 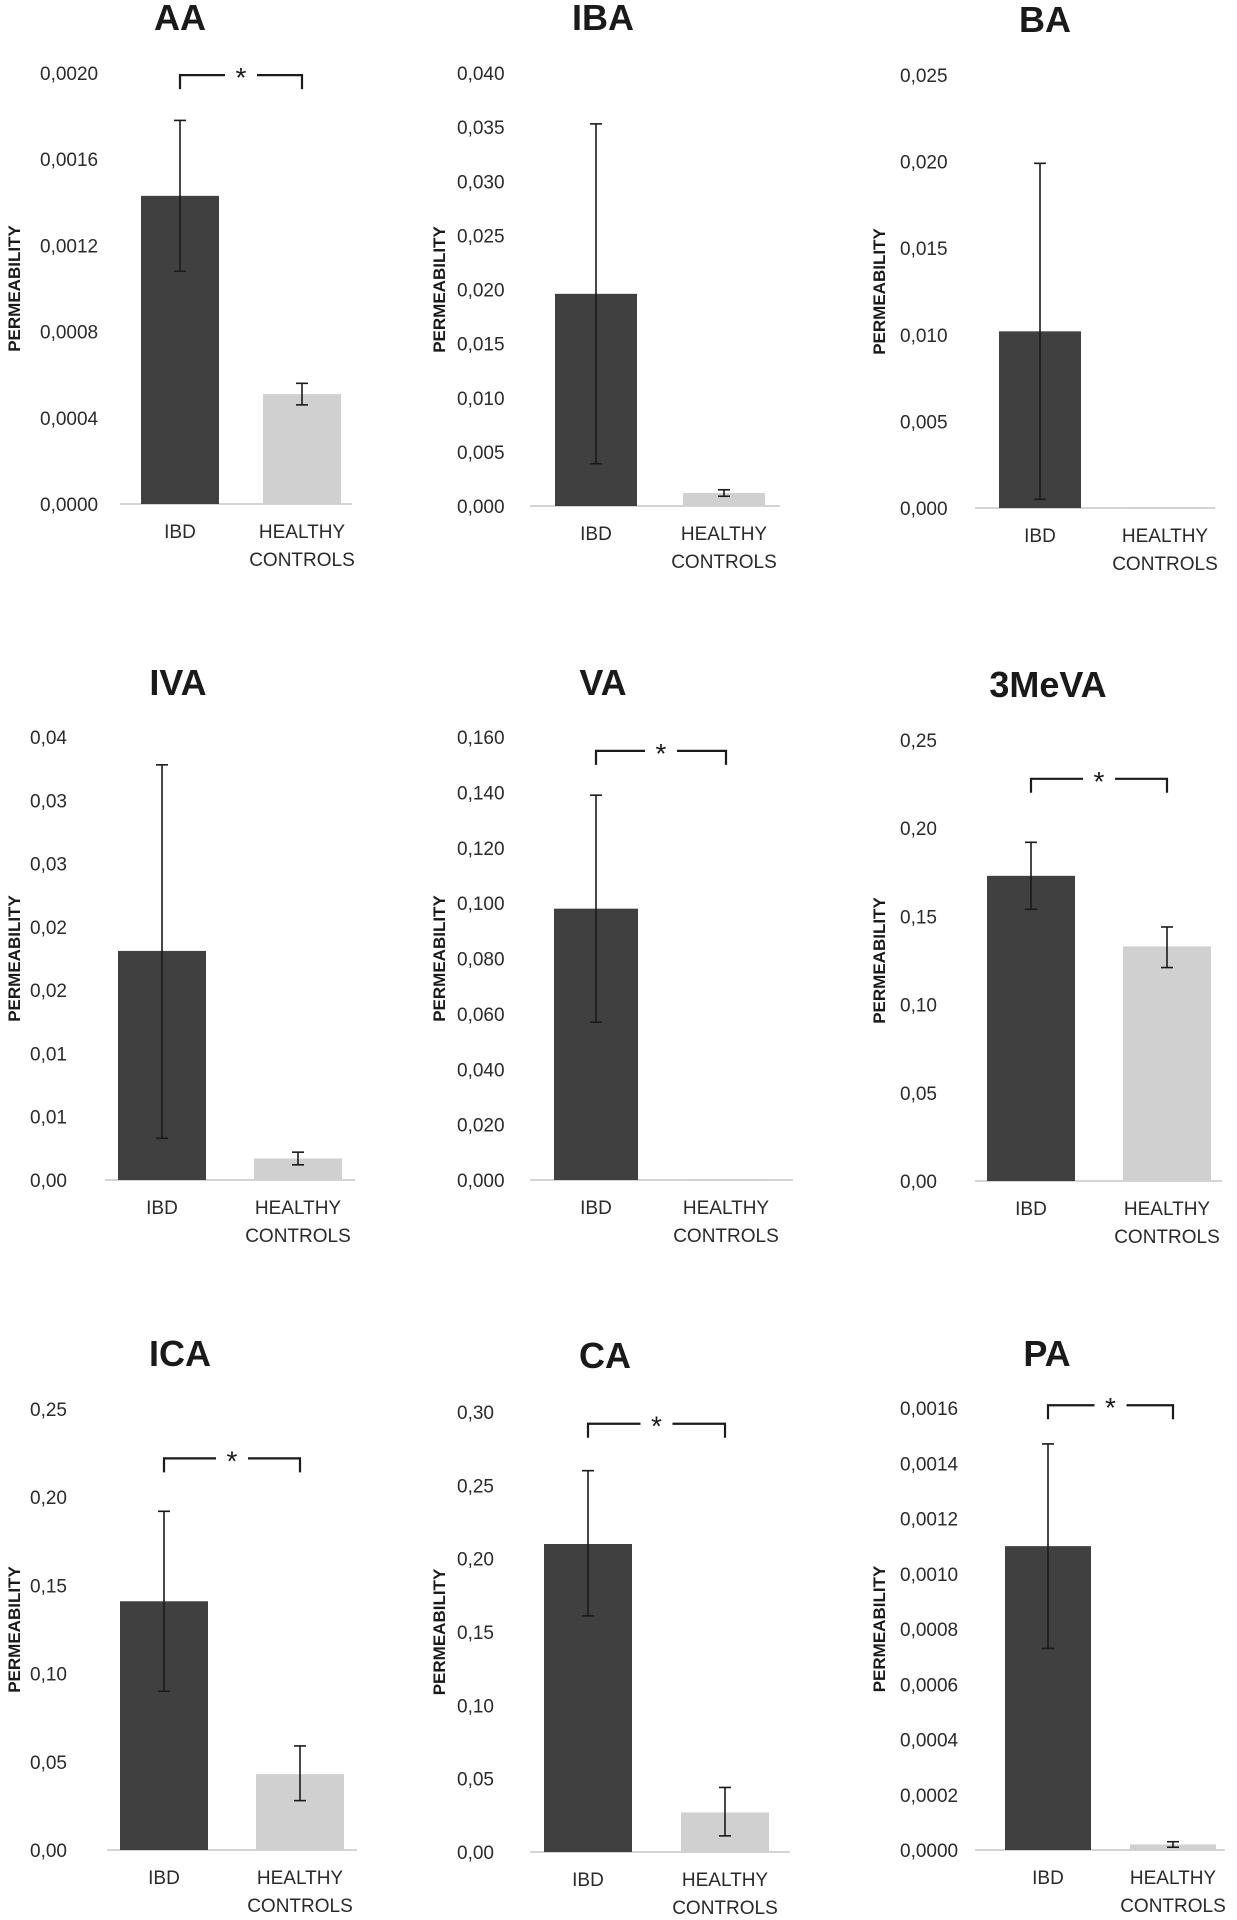 I want to click on chart-title: 3MeVA, so click(x=1047, y=684).